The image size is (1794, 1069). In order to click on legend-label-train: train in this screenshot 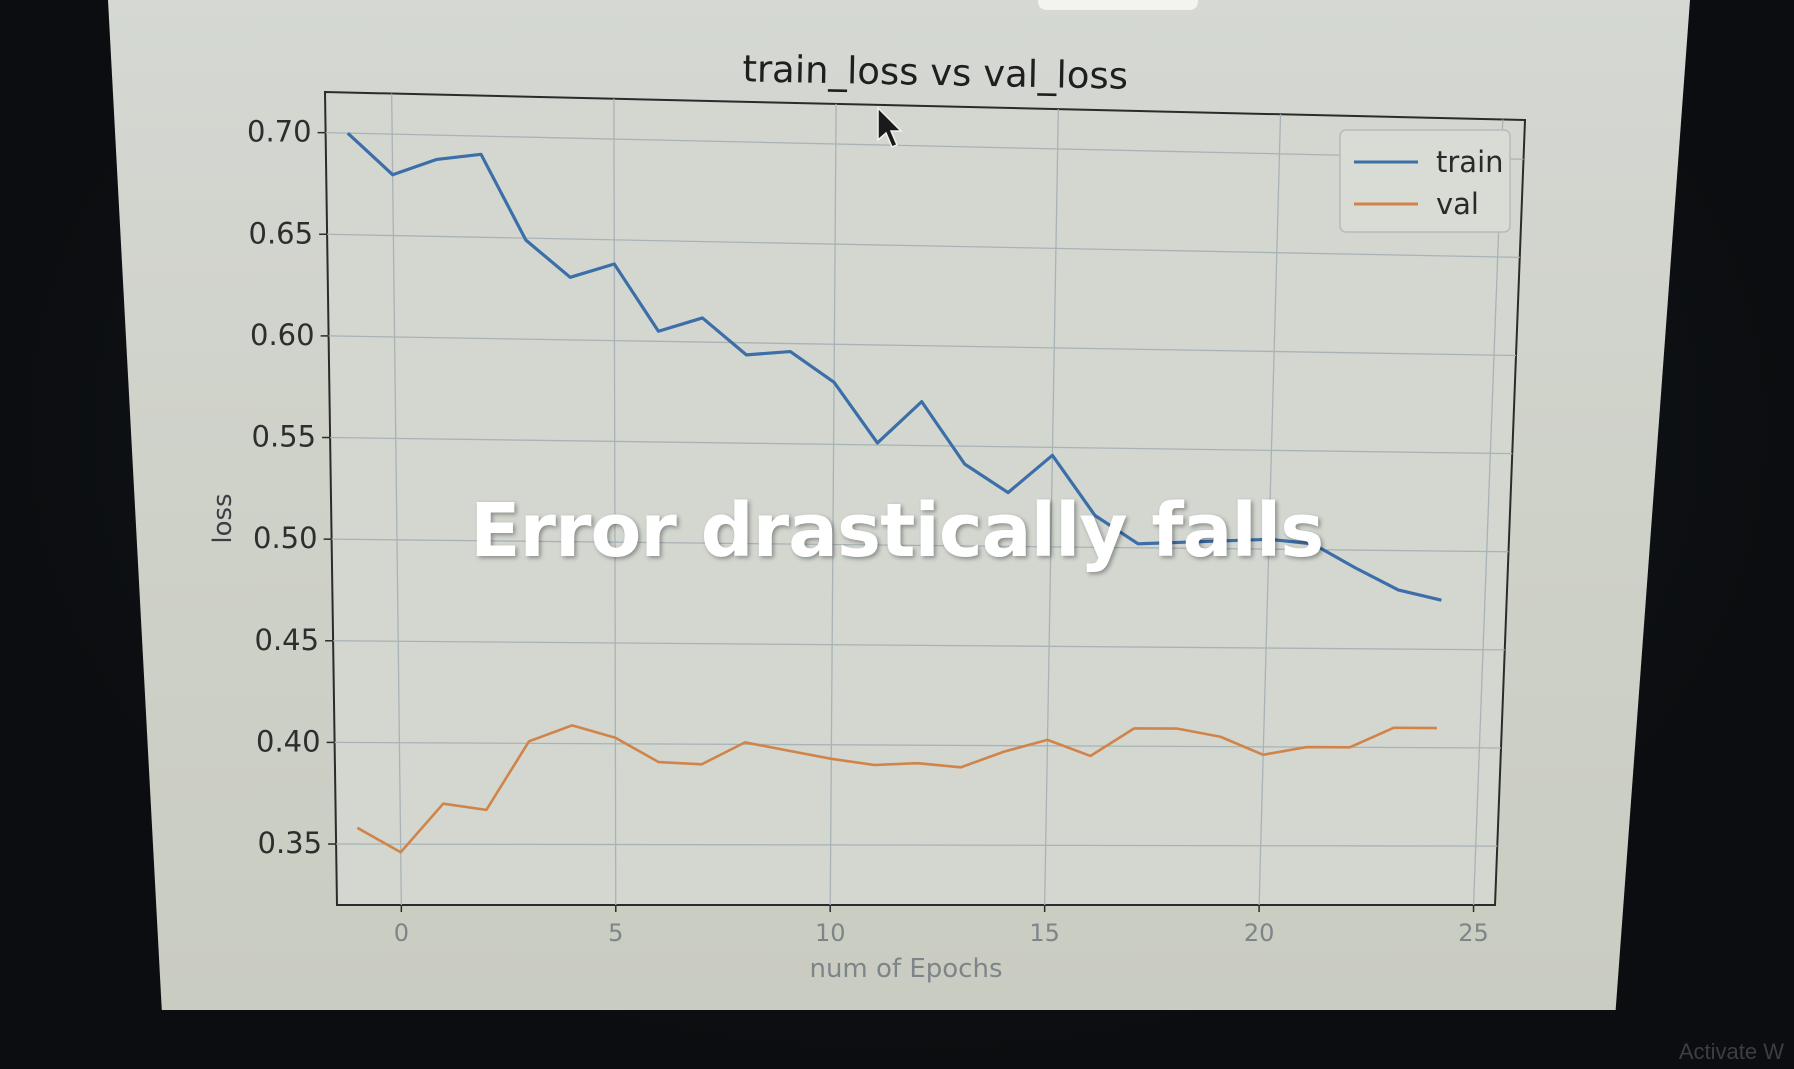, I will do `click(1470, 162)`.